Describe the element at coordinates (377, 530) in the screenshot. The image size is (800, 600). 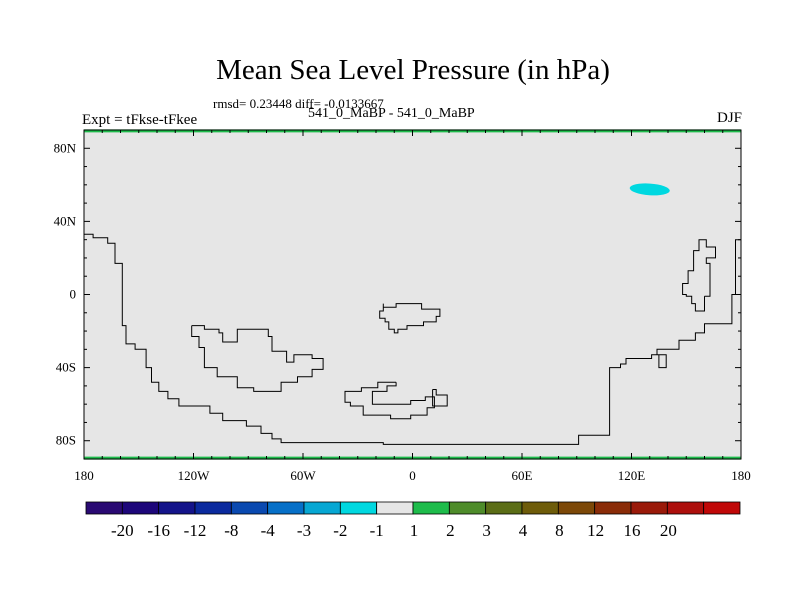
I see `colorbar-label: -1` at that location.